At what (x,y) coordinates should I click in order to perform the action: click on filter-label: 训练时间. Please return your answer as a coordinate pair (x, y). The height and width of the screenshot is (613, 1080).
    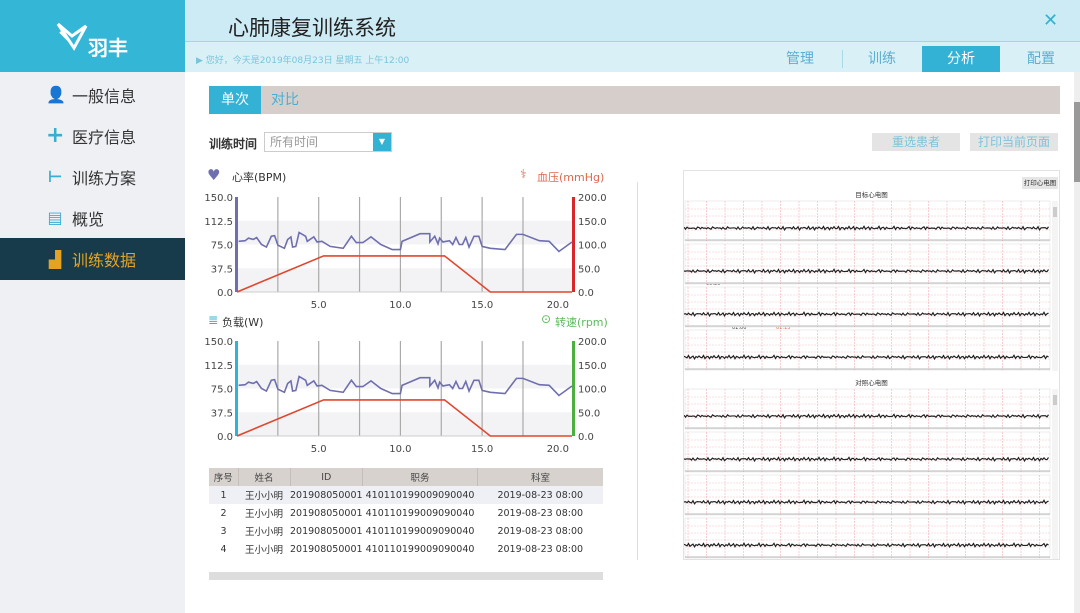
    Looking at the image, I should click on (233, 144).